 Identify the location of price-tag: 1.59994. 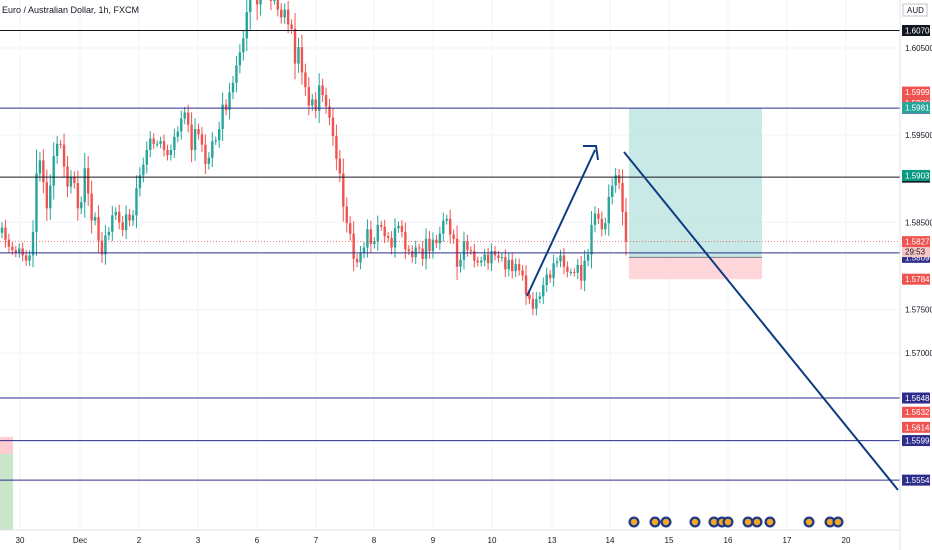
(917, 92).